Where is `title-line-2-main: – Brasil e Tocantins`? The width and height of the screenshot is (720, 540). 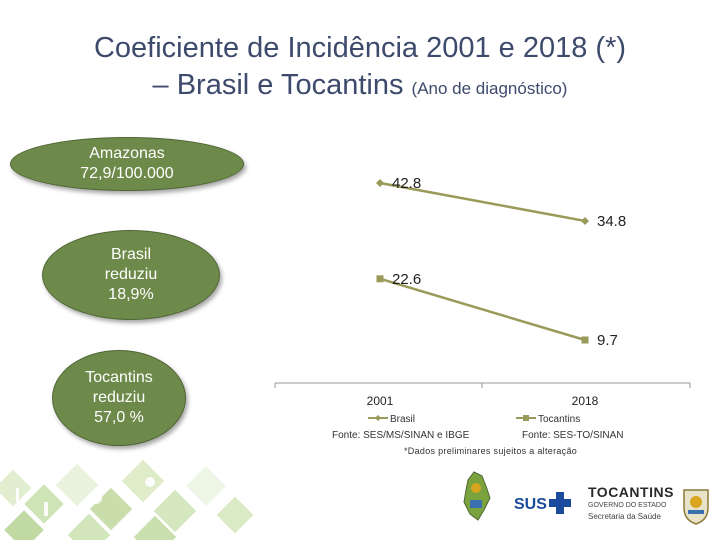
title-line-2-main: – Brasil e Tocantins is located at coordinates (278, 85).